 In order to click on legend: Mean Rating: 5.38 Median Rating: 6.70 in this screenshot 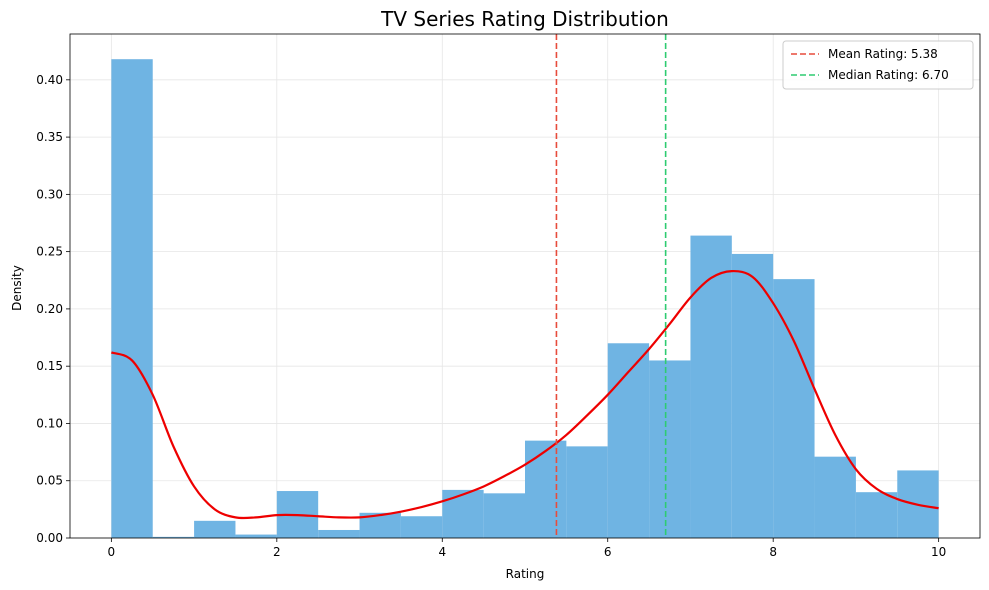, I will do `click(878, 65)`.